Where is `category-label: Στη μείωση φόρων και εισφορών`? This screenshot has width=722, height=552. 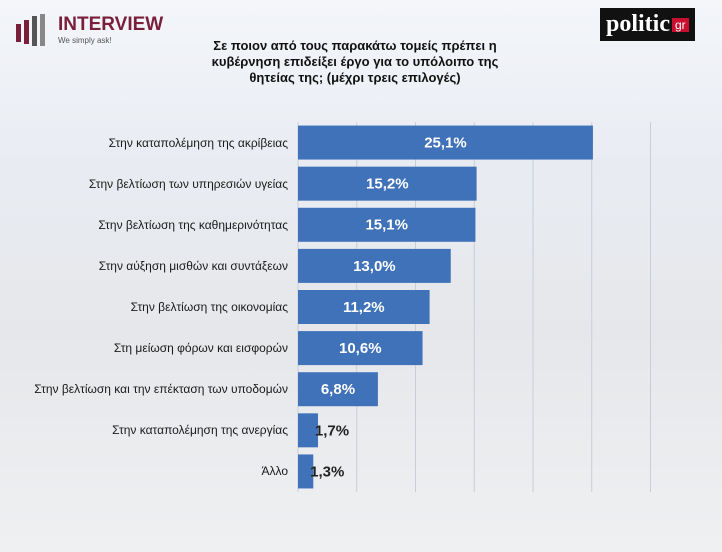 category-label: Στη μείωση φόρων και εισφορών is located at coordinates (200, 348).